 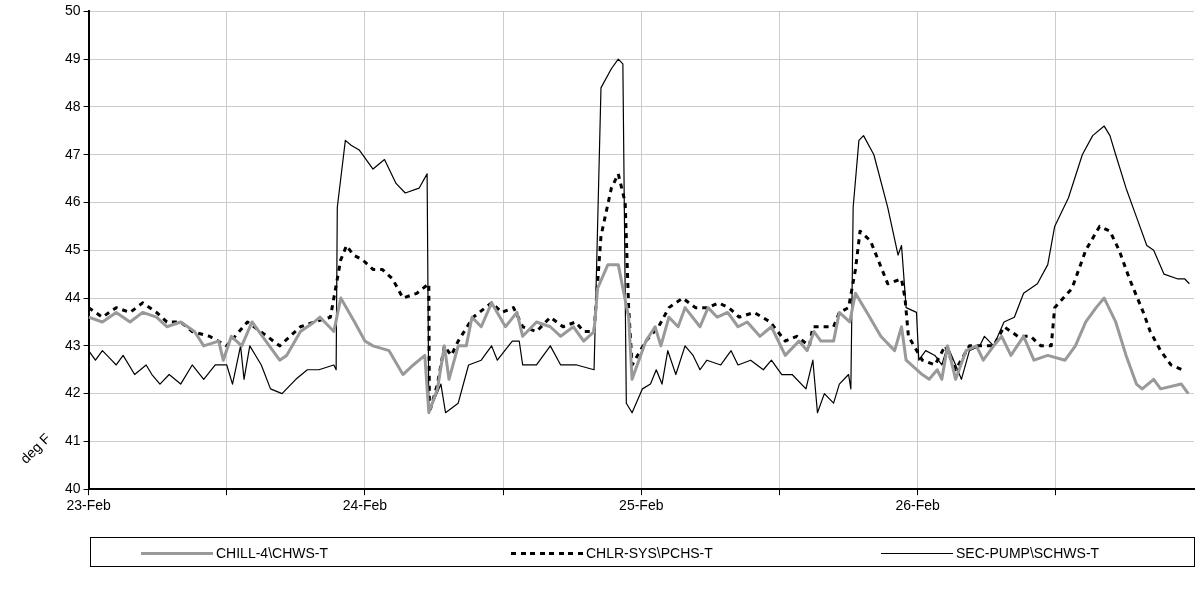 What do you see at coordinates (641, 505) in the screenshot?
I see `x-tick-label: 25-Feb` at bounding box center [641, 505].